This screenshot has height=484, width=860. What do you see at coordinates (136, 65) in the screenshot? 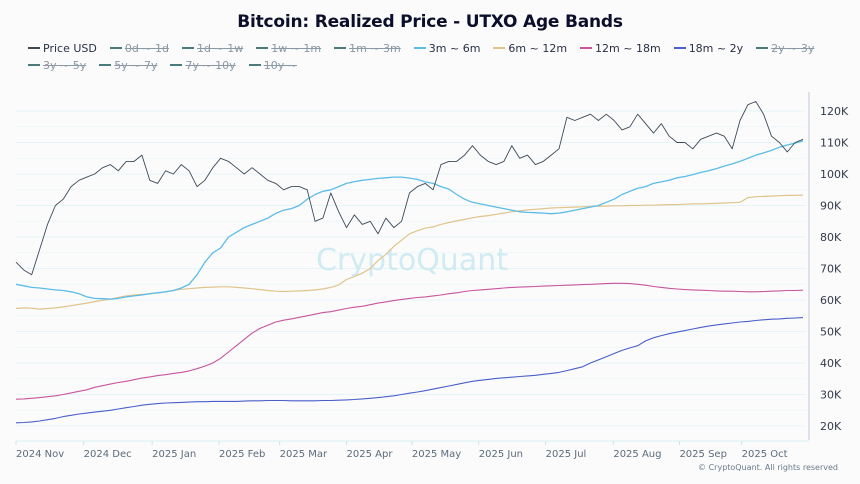
I see `legend-label: 5y ~ 7y` at bounding box center [136, 65].